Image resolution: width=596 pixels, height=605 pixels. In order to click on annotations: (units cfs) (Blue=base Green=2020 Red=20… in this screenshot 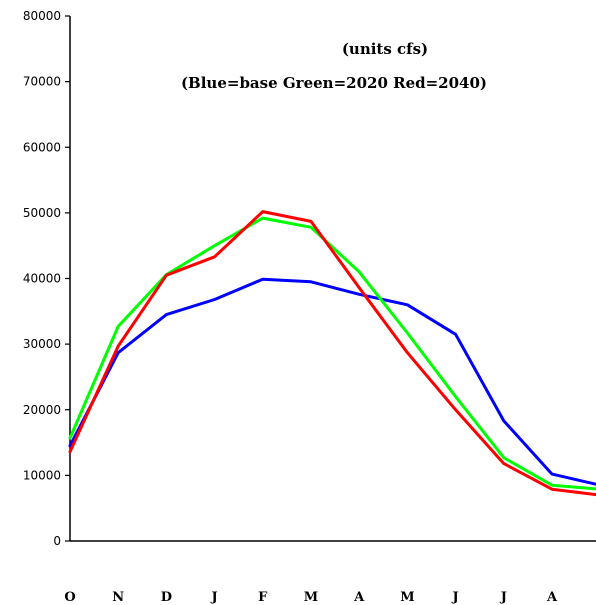, I will do `click(334, 66)`.